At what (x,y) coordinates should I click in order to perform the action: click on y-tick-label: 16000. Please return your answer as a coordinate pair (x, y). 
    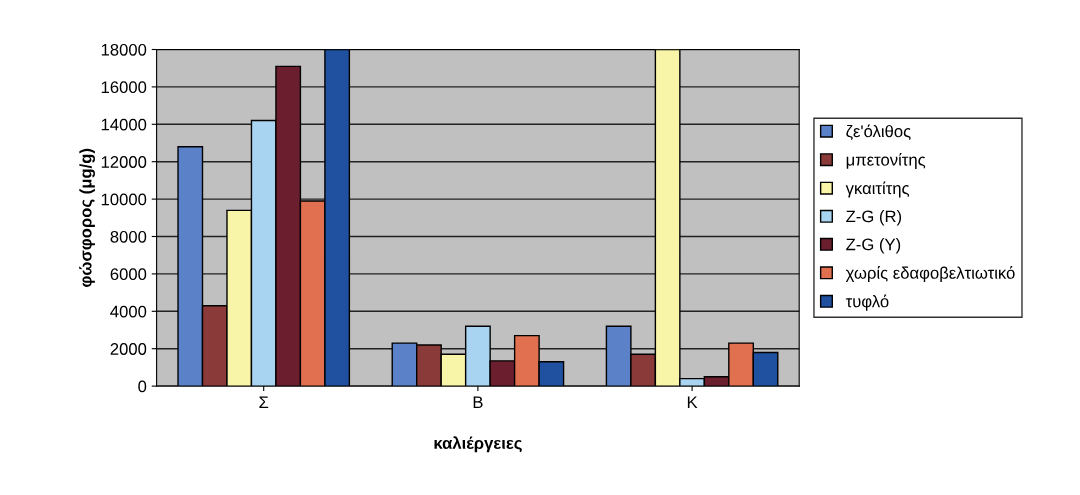
    Looking at the image, I should click on (124, 87).